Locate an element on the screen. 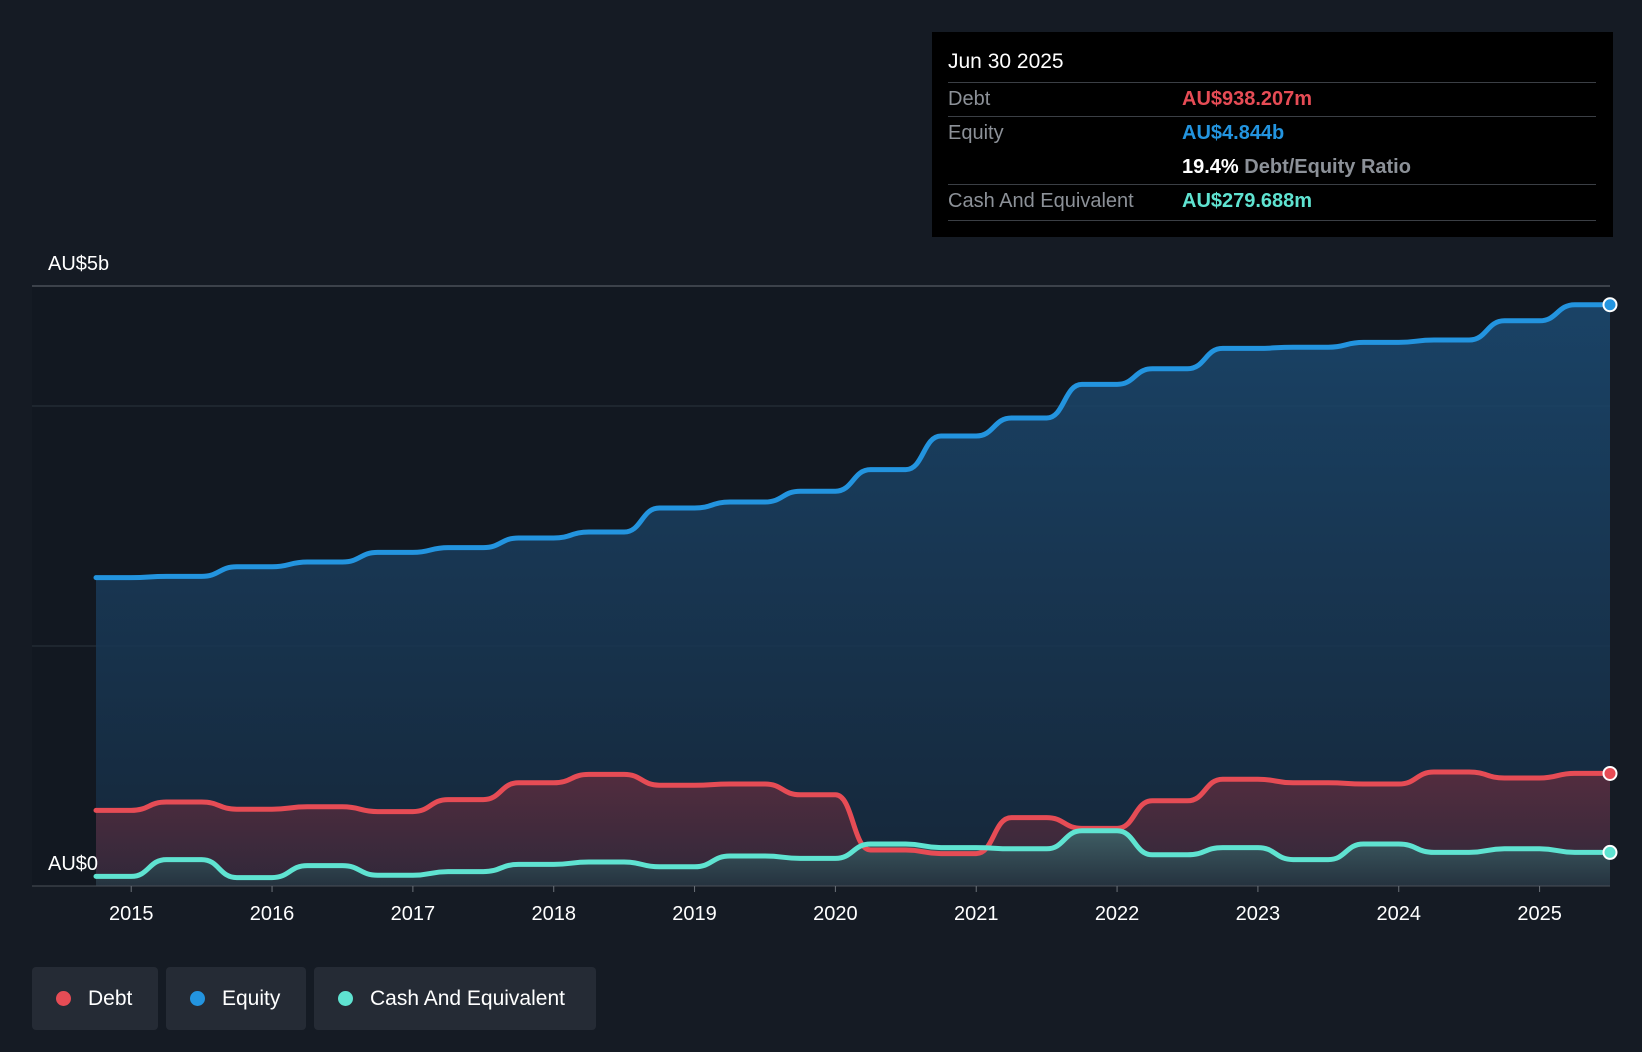 This screenshot has width=1642, height=1052. y-axis-top-label: AU$5b is located at coordinates (78, 264).